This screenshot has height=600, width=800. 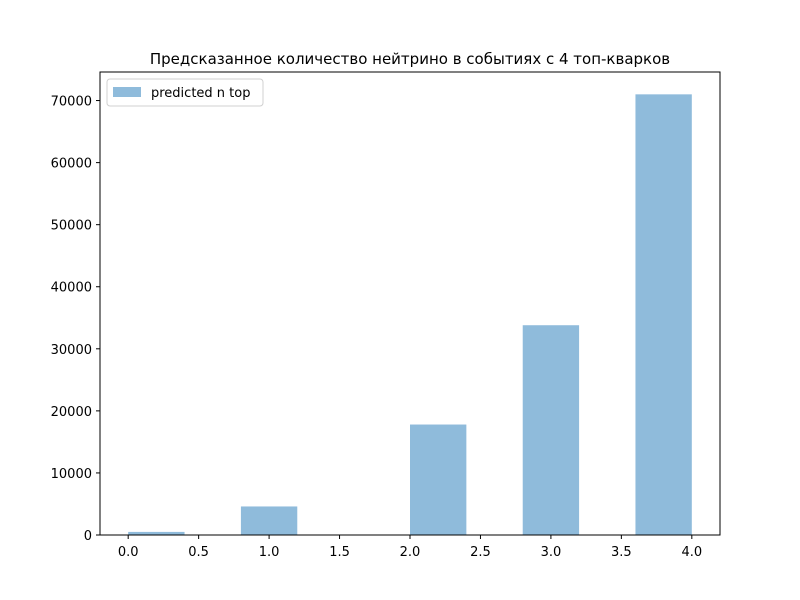 I want to click on legend-box, so click(x=185, y=92).